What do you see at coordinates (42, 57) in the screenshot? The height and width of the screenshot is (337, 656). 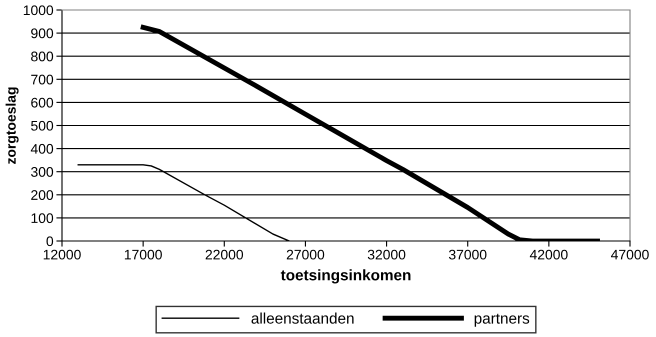 I see `y-tick-label: 800` at bounding box center [42, 57].